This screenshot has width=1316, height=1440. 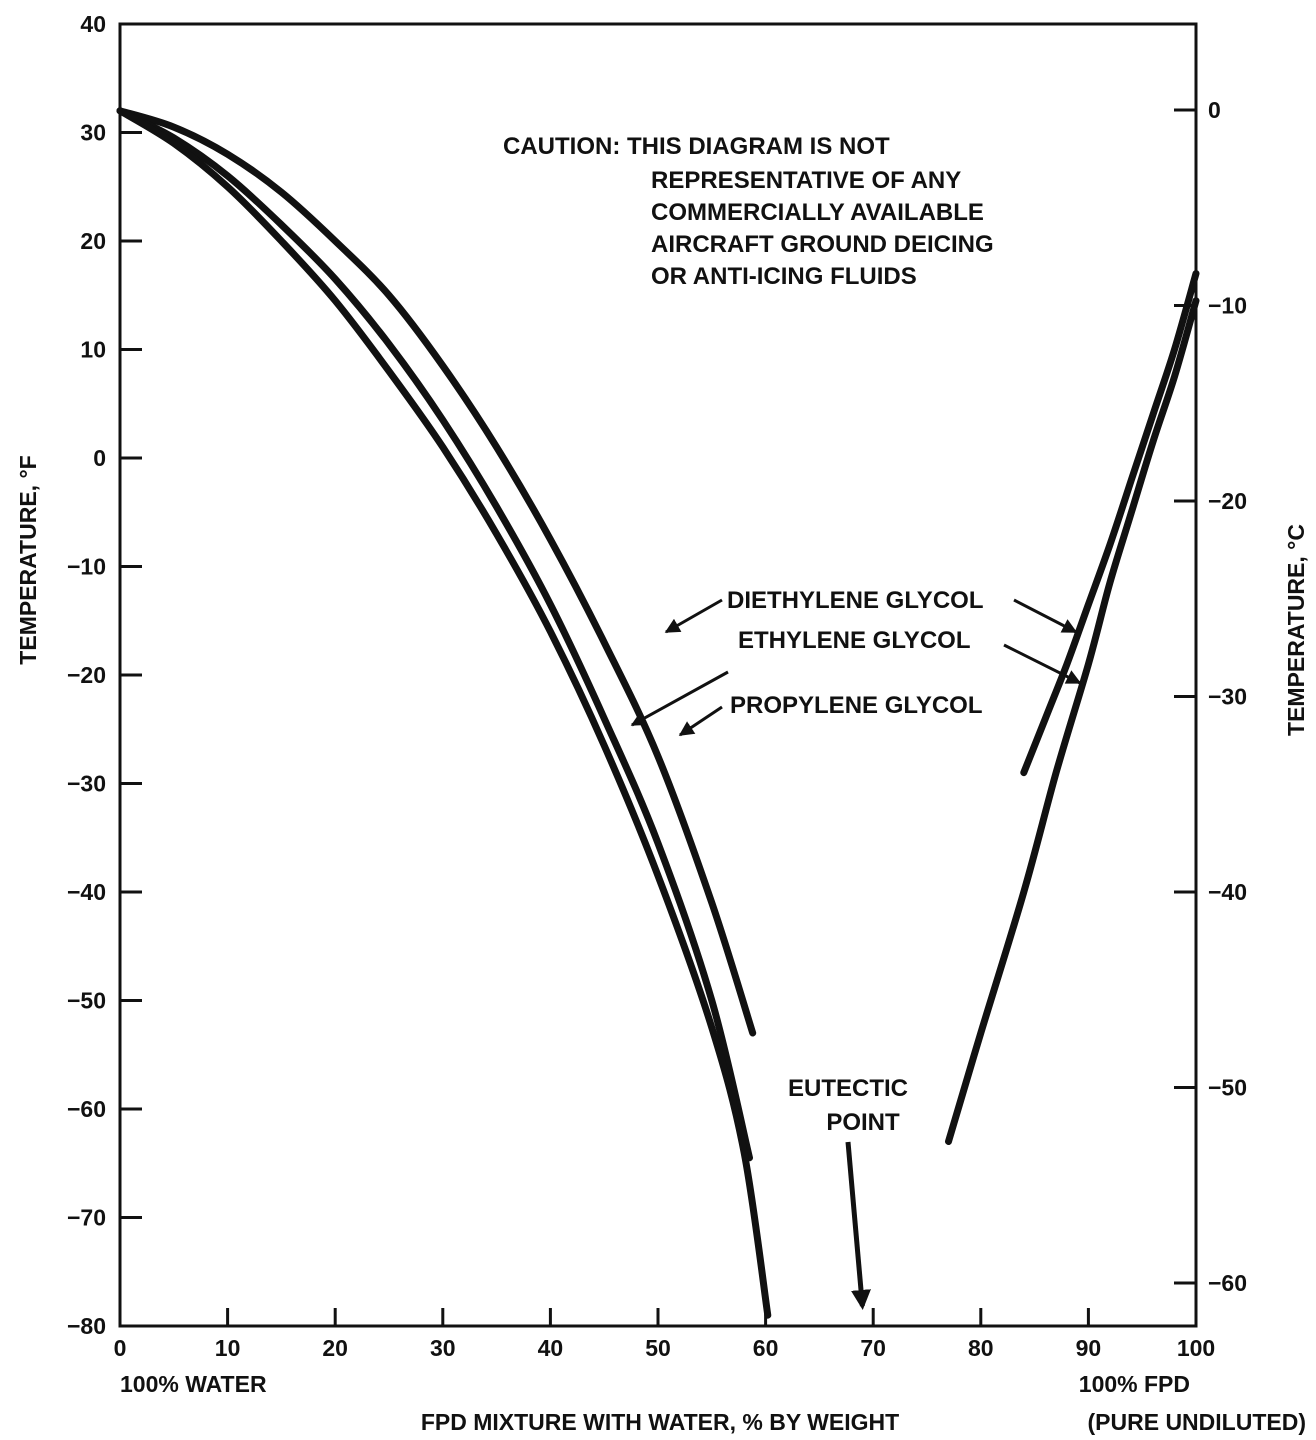 What do you see at coordinates (1197, 1422) in the screenshot?
I see `x-axis-right-end-label-line2: (PURE UNDILUTED)` at bounding box center [1197, 1422].